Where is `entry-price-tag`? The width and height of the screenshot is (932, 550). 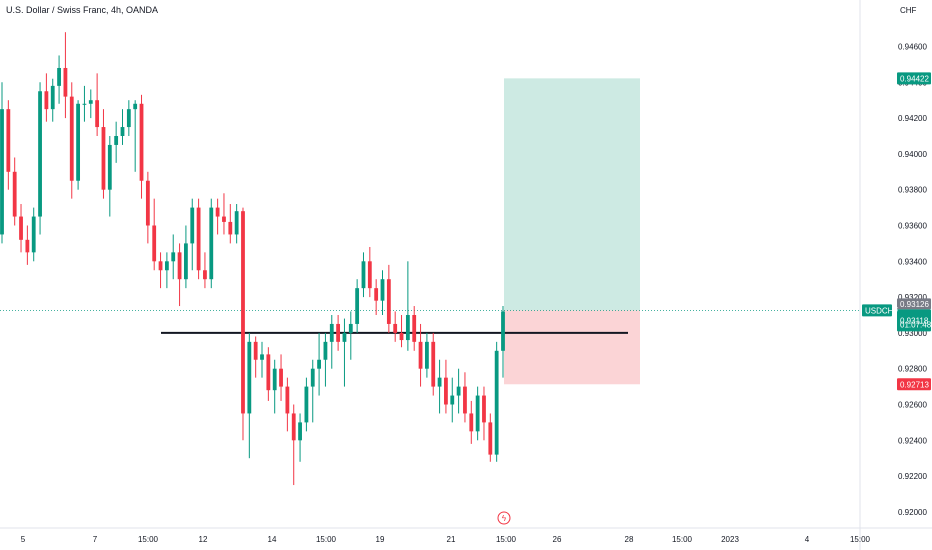
entry-price-tag is located at coordinates (914, 304).